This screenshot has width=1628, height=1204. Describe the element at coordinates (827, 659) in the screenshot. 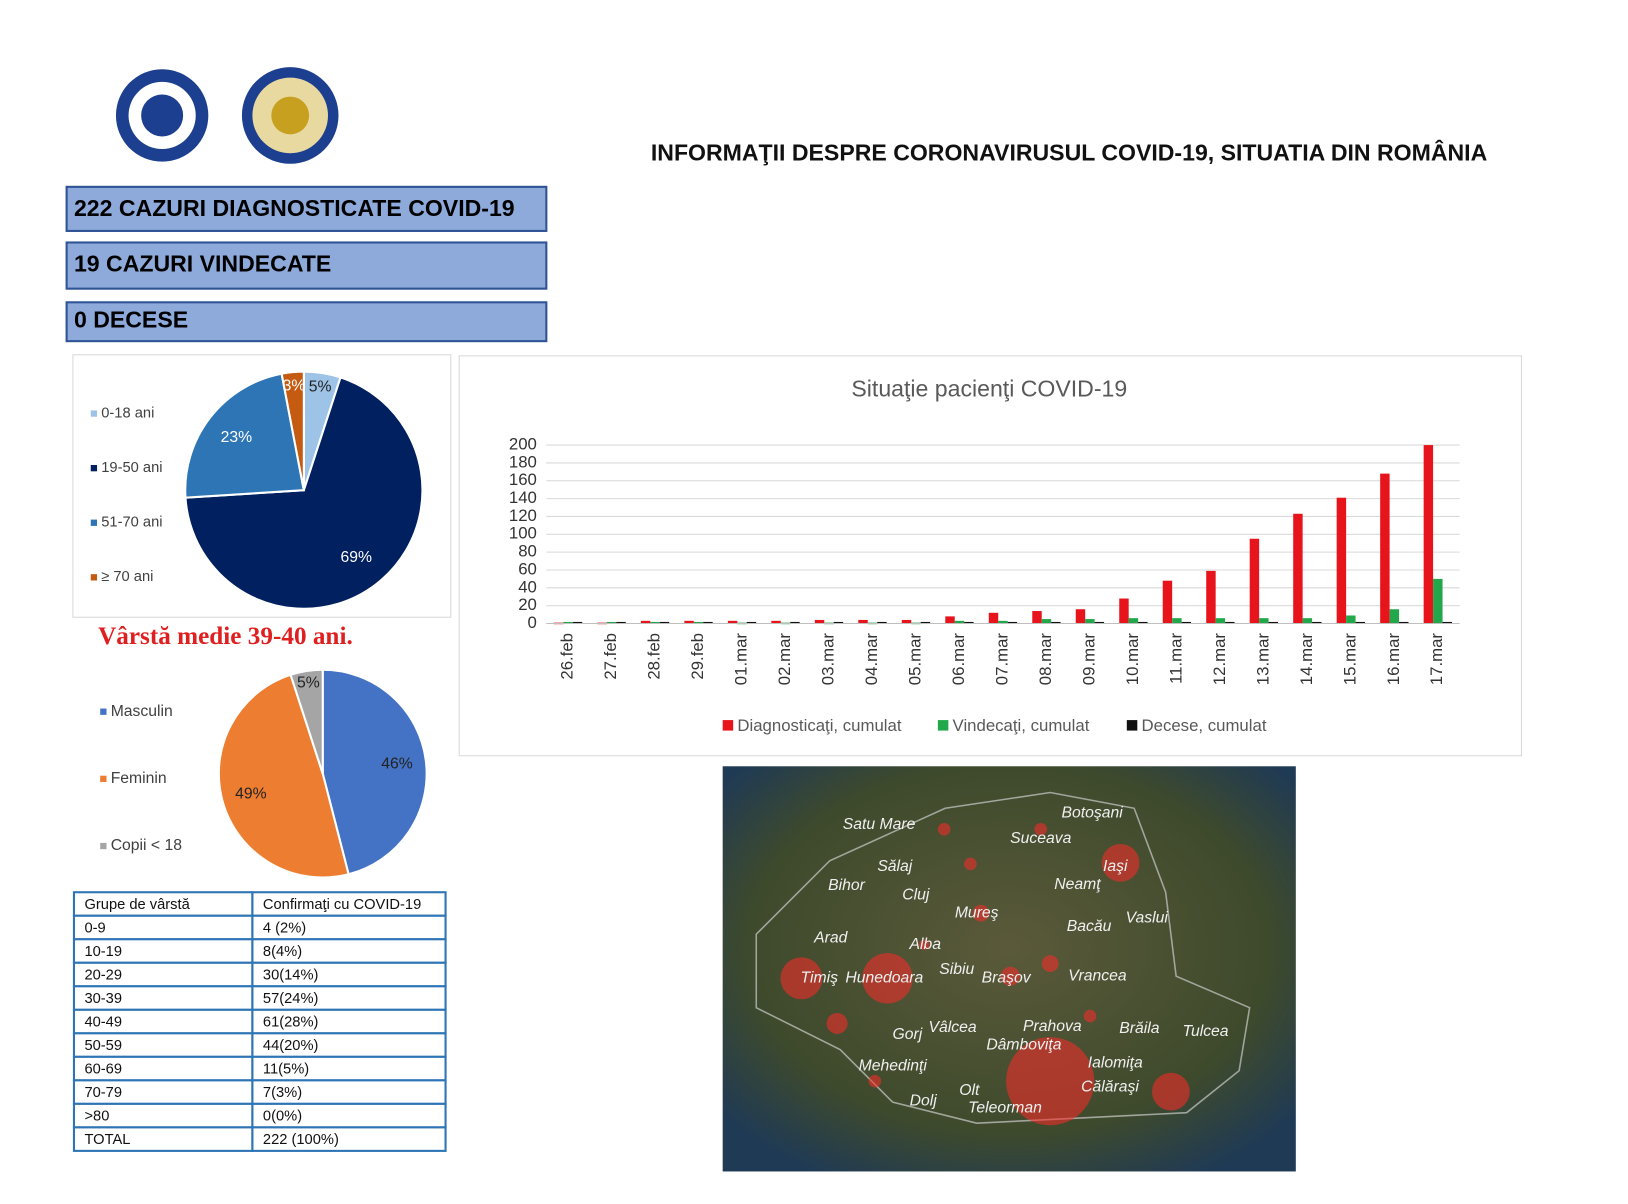

I see `x-tick-label: 03.mar` at that location.